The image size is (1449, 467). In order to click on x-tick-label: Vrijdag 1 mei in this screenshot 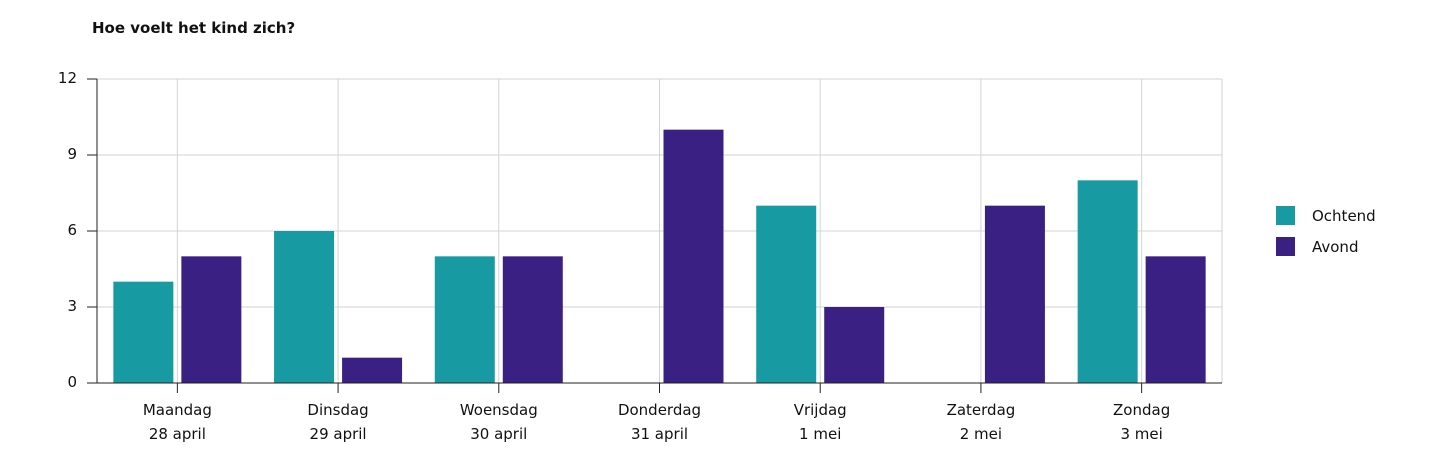, I will do `click(820, 422)`.